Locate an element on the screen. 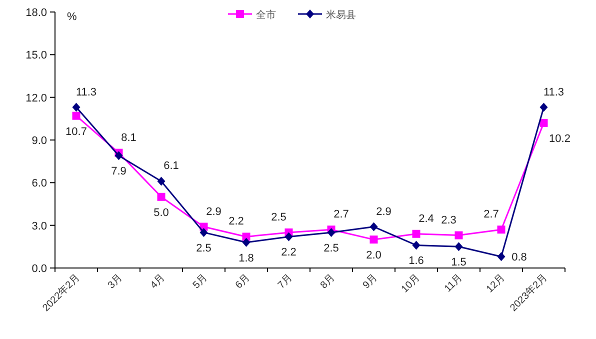 The width and height of the screenshot is (596, 339). y-tick-label: 18.0 is located at coordinates (36, 13).